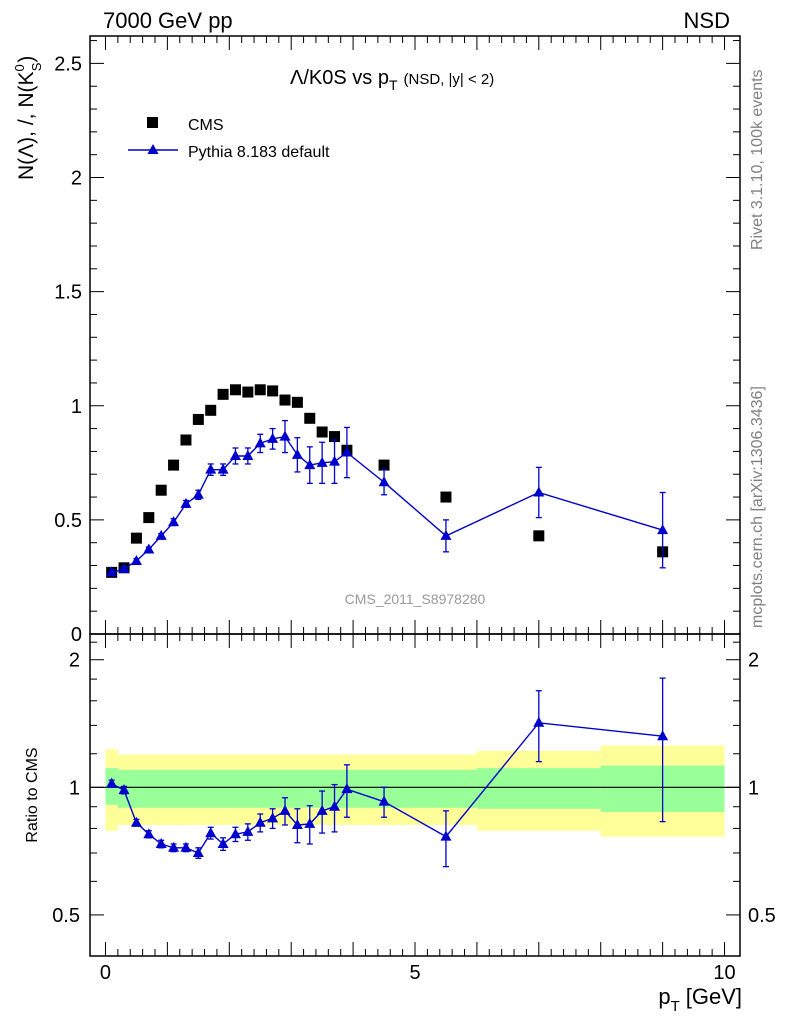 The image size is (786, 1024). I want to click on main-y-tick-label: 0.5, so click(68, 521).